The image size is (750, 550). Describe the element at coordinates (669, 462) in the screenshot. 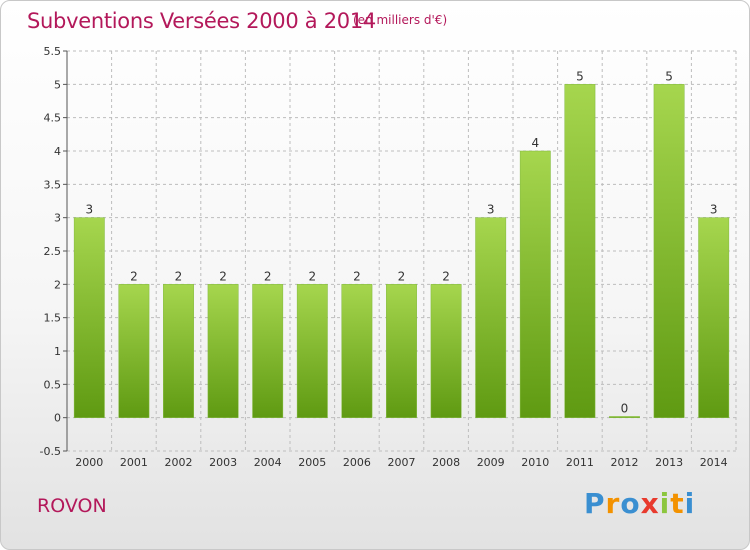

I see `x-tick-label: 2013` at that location.